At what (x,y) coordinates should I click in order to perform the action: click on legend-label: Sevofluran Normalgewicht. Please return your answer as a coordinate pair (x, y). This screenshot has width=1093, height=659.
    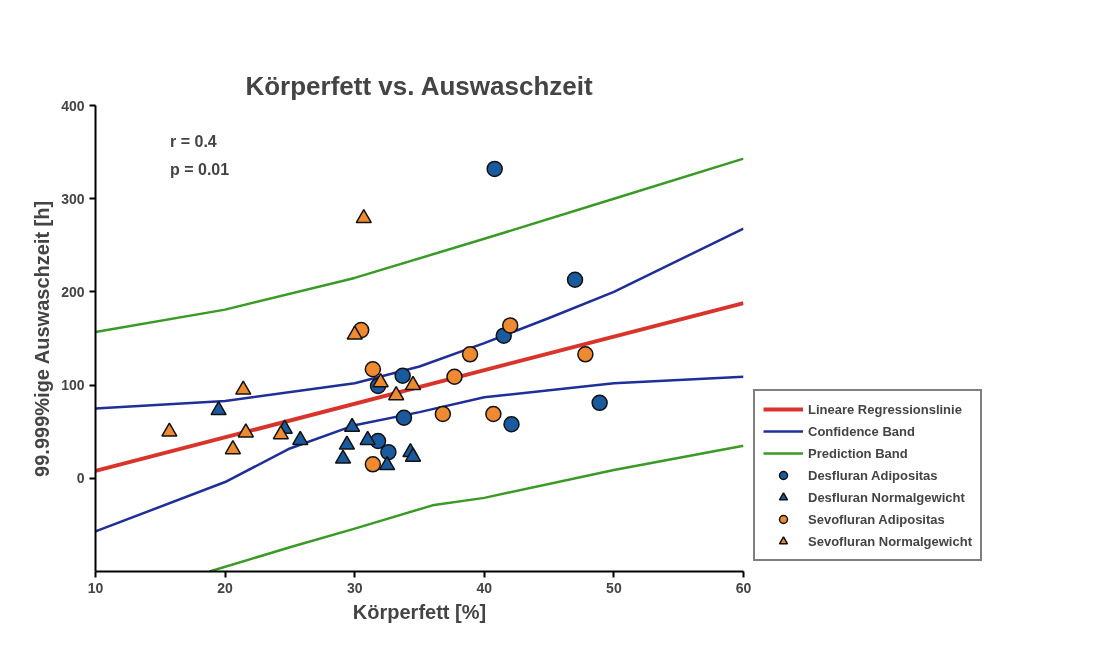
    Looking at the image, I should click on (890, 541).